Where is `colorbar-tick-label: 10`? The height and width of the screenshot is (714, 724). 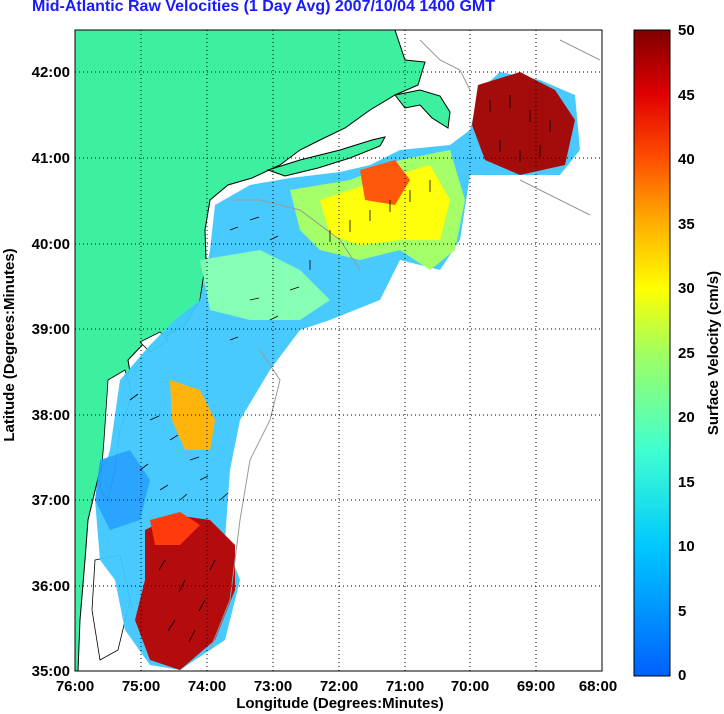
colorbar-tick-label: 10 is located at coordinates (686, 546).